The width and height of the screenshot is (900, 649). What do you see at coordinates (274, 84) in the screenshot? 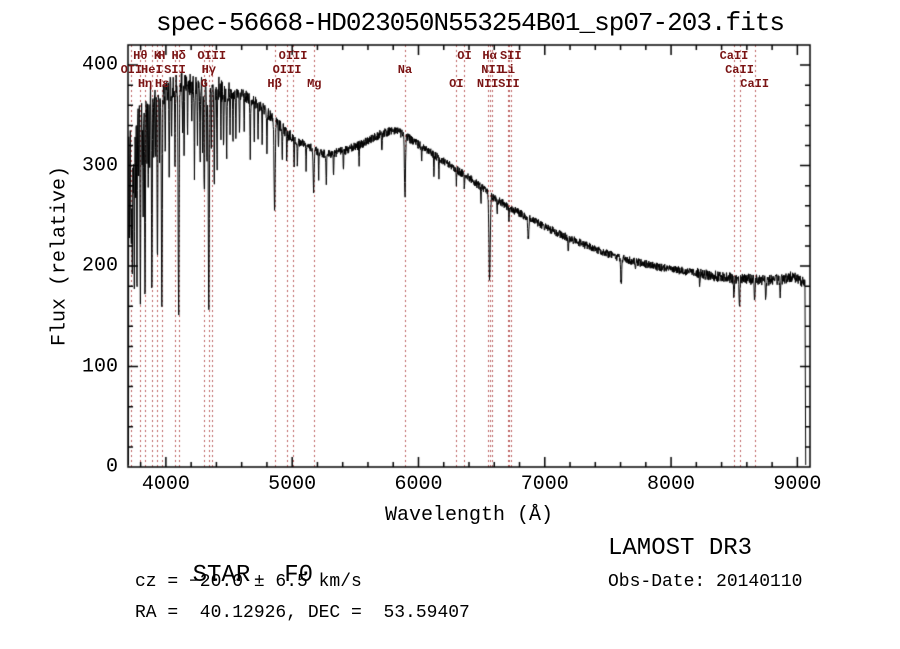
I see `spectral-line-label: Hβ` at bounding box center [274, 84].